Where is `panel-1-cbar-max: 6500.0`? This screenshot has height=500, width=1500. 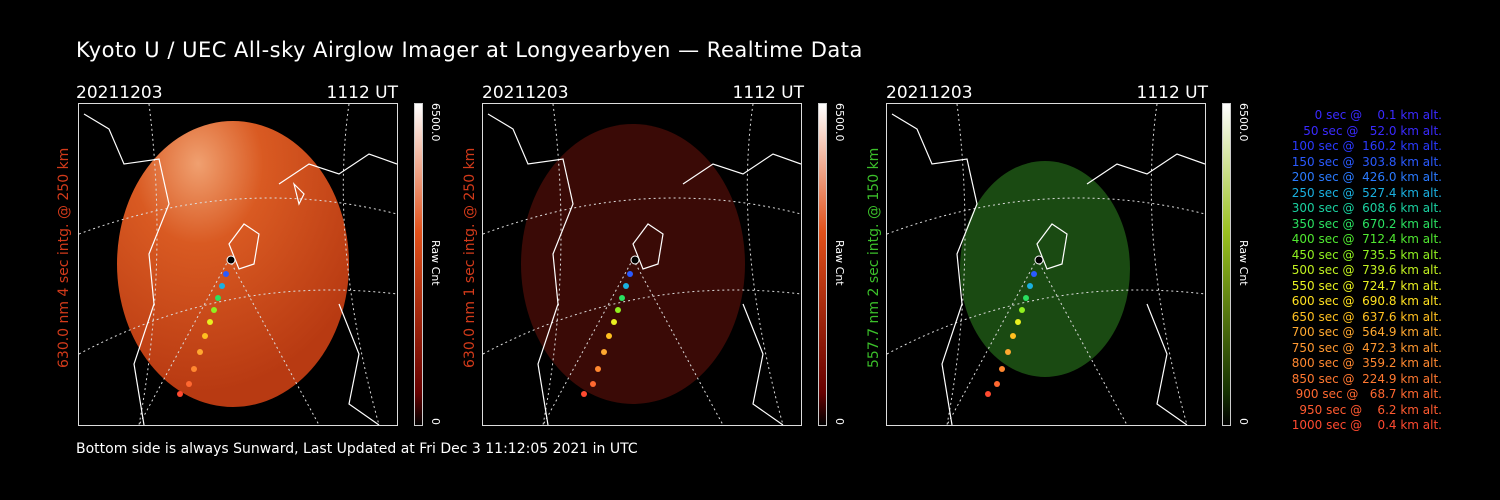
panel-1-cbar-max: 6500.0 is located at coordinates (435, 122).